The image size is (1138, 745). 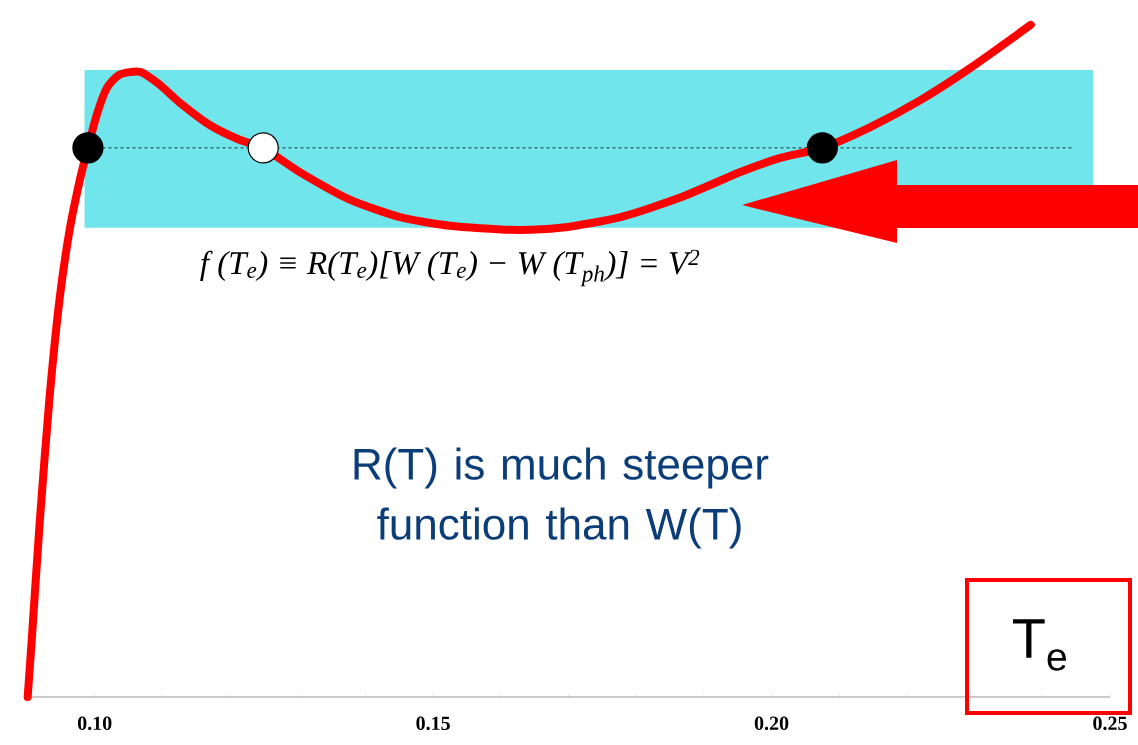 What do you see at coordinates (94, 723) in the screenshot?
I see `x-tick-label: 0.10` at bounding box center [94, 723].